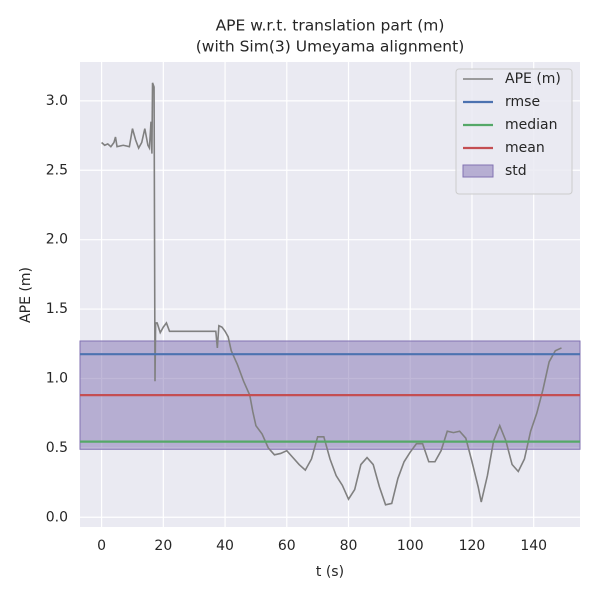 The height and width of the screenshot is (604, 600). I want to click on x-axis-label: t (s), so click(330, 572).